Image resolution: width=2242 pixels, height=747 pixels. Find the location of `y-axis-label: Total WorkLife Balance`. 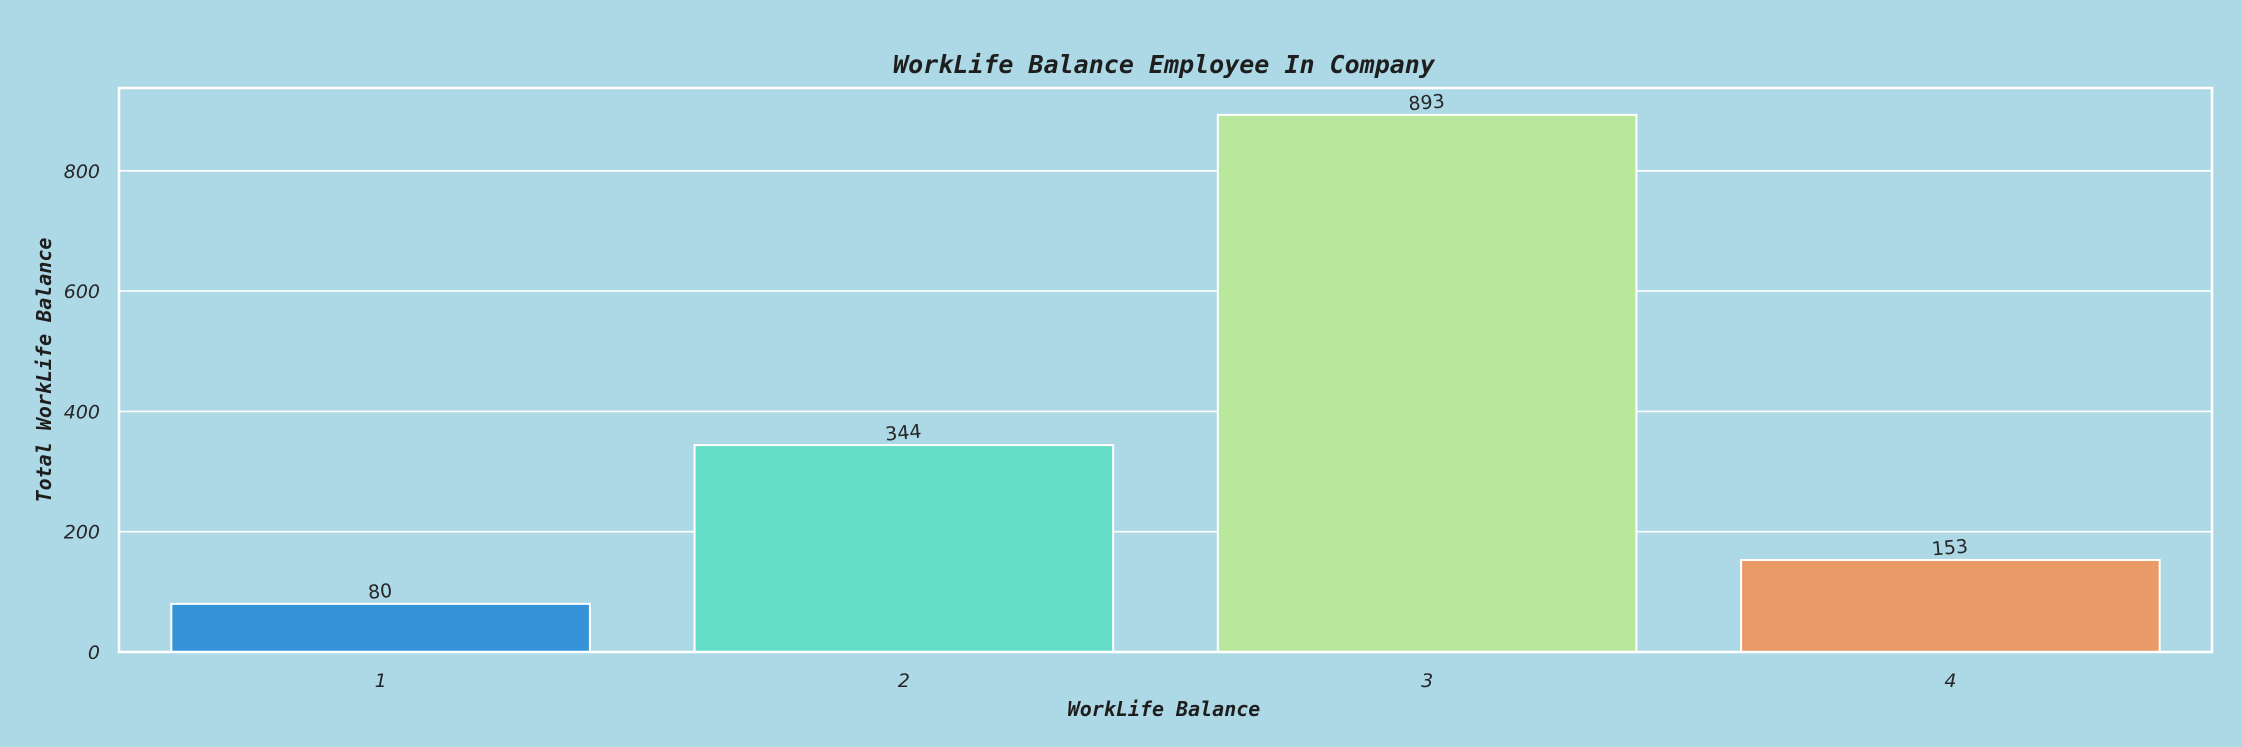

y-axis-label: Total WorkLife Balance is located at coordinates (44, 370).